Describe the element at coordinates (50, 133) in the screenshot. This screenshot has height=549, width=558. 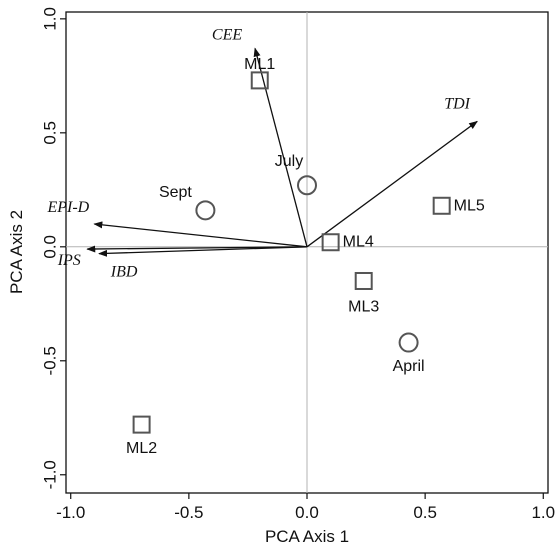
I see `y-tick-label: 0.5` at that location.